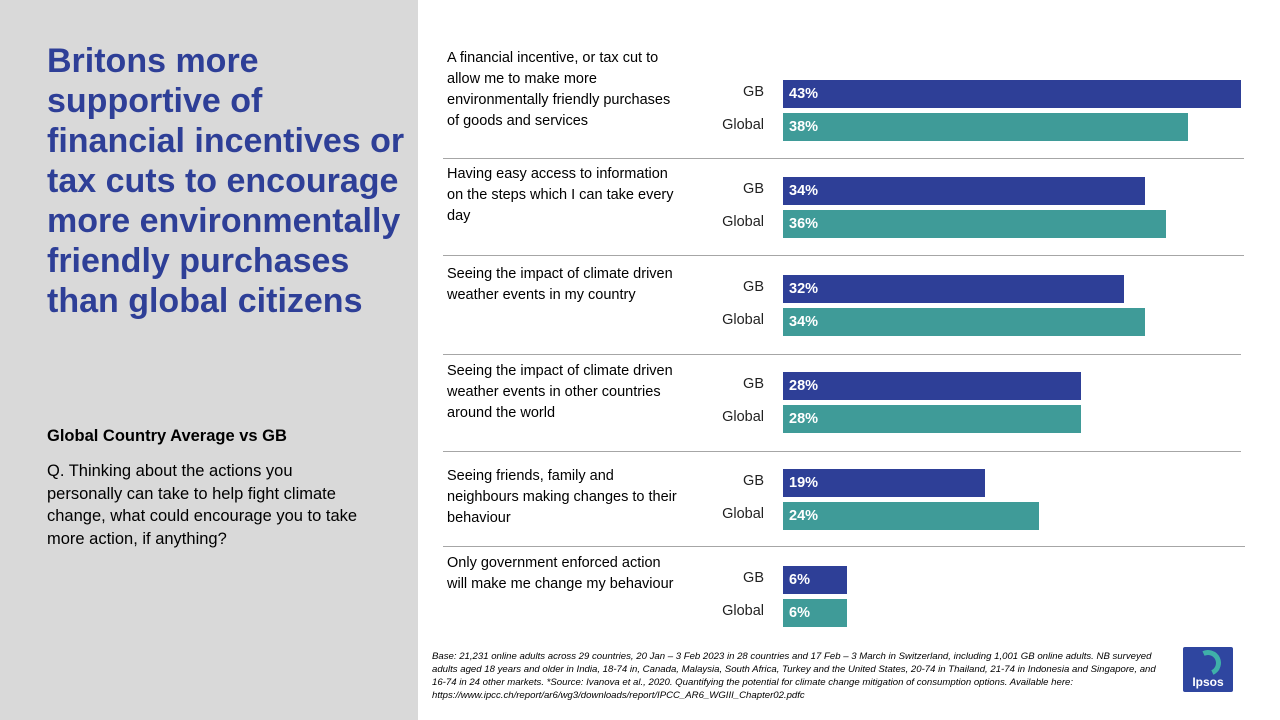  I want to click on bar-value-label: 43%, so click(804, 94).